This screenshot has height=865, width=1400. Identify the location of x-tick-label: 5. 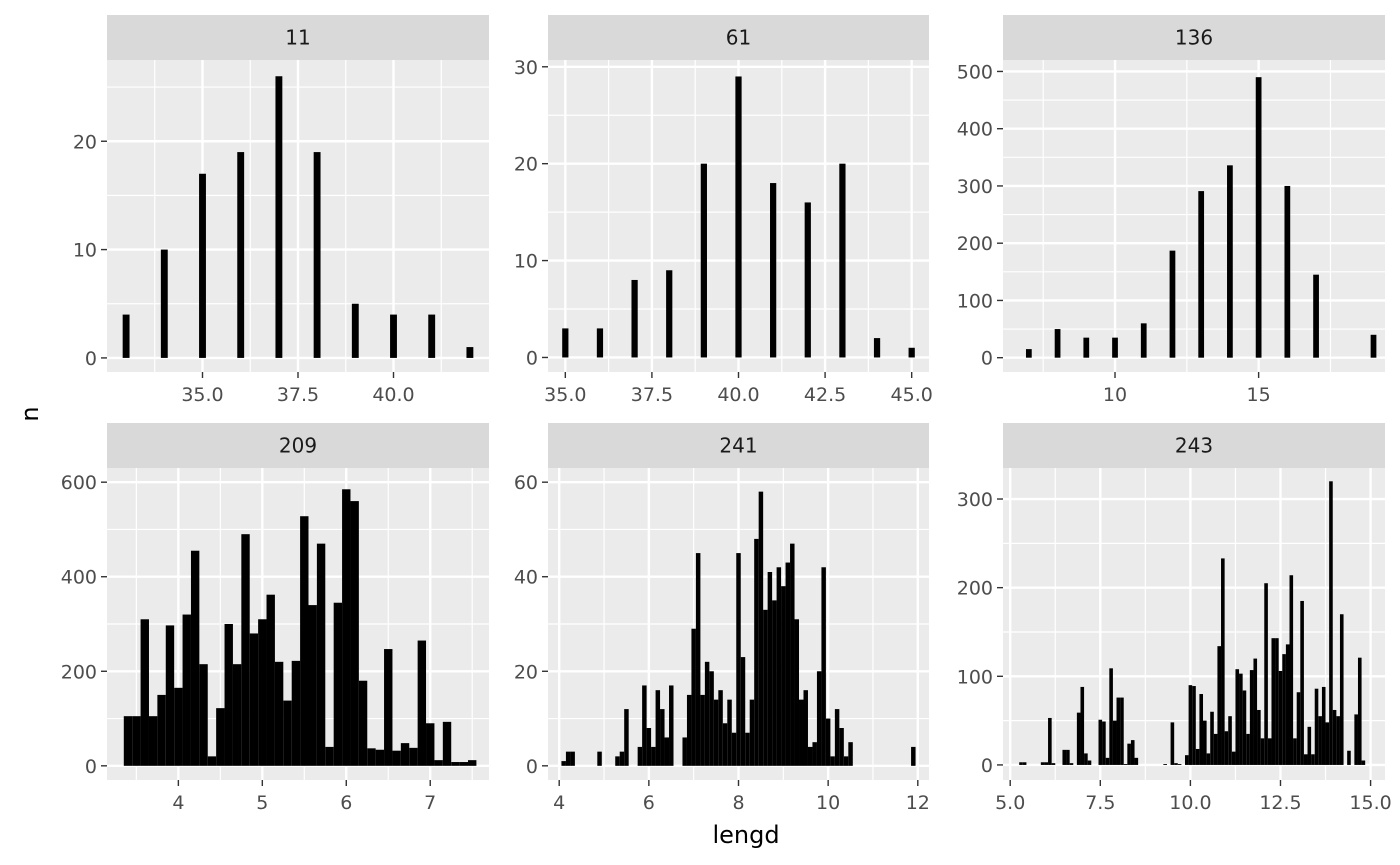
(262, 803).